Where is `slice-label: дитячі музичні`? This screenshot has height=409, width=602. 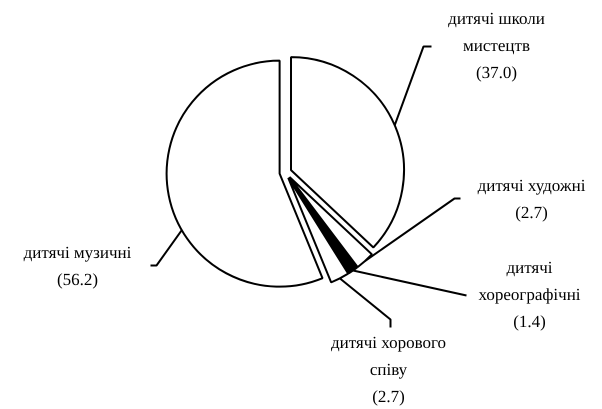
slice-label: дитячі музичні is located at coordinates (78, 252).